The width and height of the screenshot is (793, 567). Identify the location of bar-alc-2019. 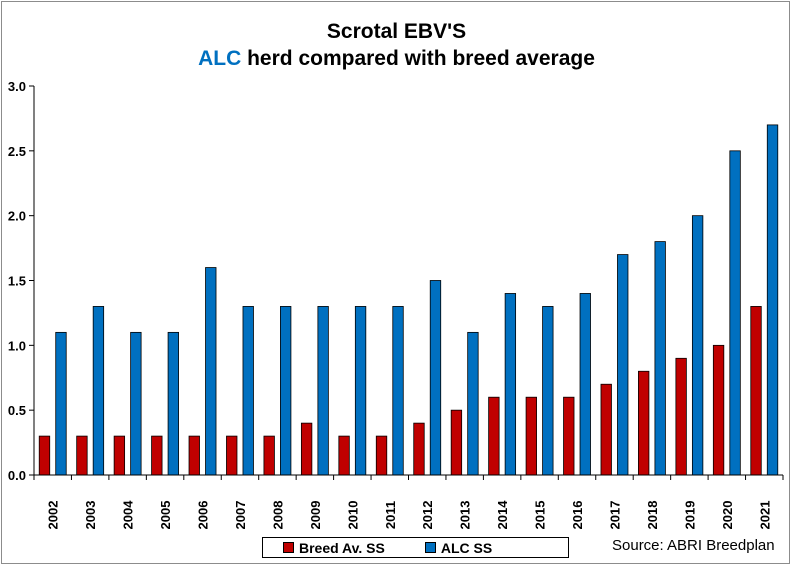
(697, 345).